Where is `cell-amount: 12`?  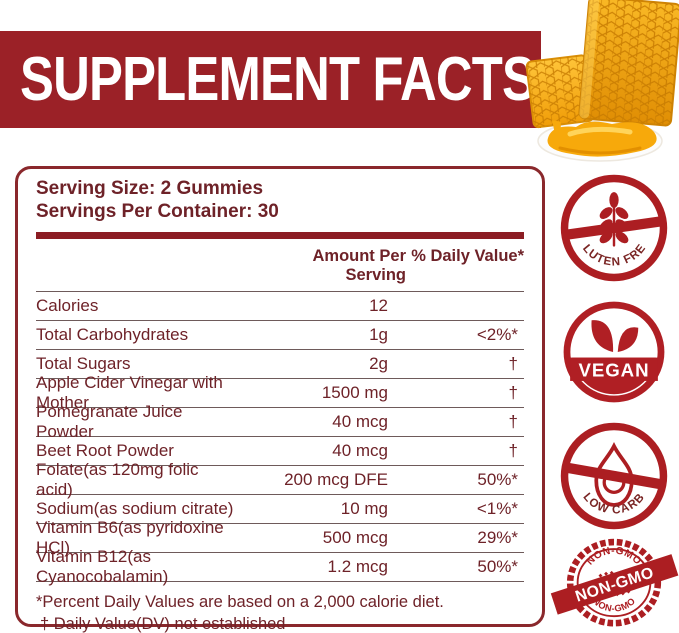 cell-amount: 12 is located at coordinates (378, 305).